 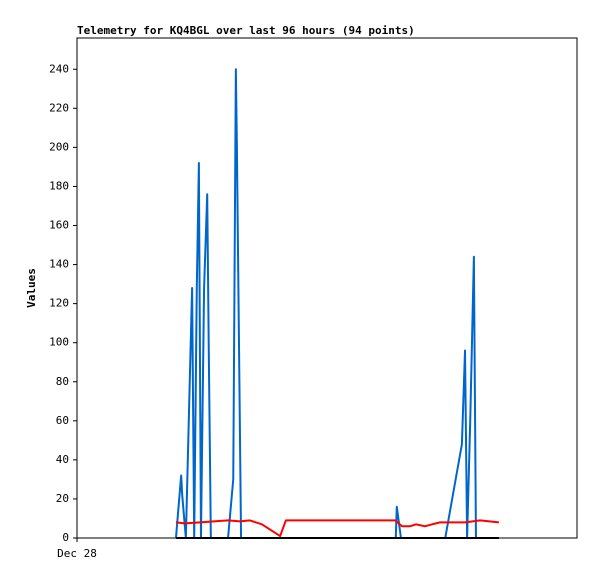 I want to click on y-tick-label: 140, so click(x=59, y=264).